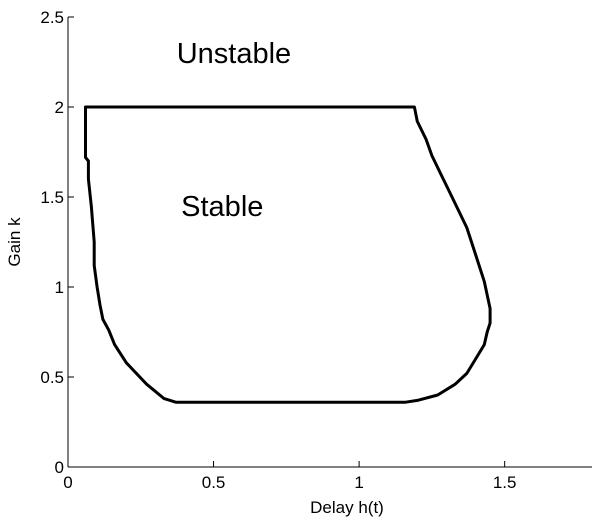 The width and height of the screenshot is (595, 521). Describe the element at coordinates (52, 377) in the screenshot. I see `y-tick-label: 0.5` at that location.